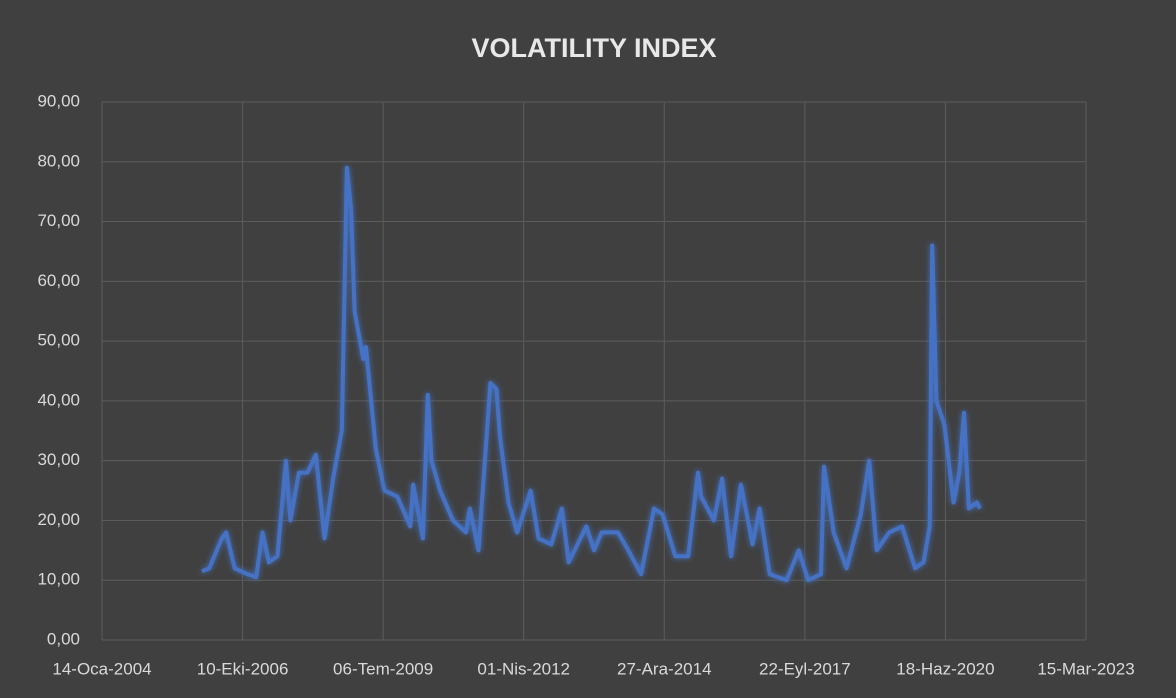  What do you see at coordinates (63, 638) in the screenshot?
I see `y-tick-label: 0,00` at bounding box center [63, 638].